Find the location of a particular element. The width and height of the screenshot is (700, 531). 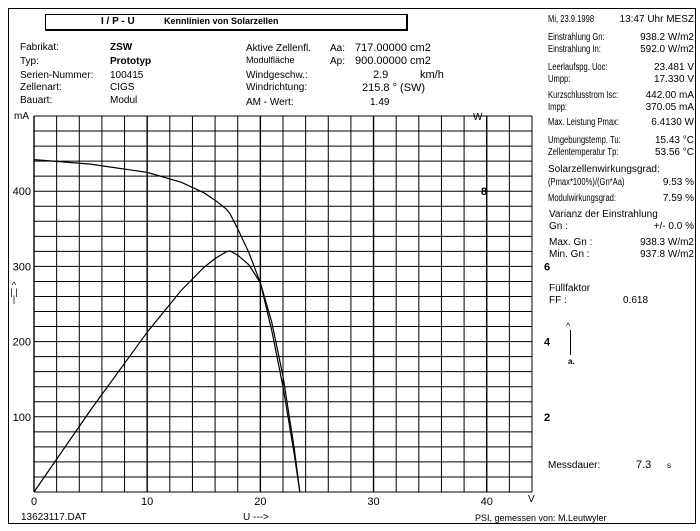

eff-formula: (Pmax*100%)/(Gn*Aa) is located at coordinates (586, 182).